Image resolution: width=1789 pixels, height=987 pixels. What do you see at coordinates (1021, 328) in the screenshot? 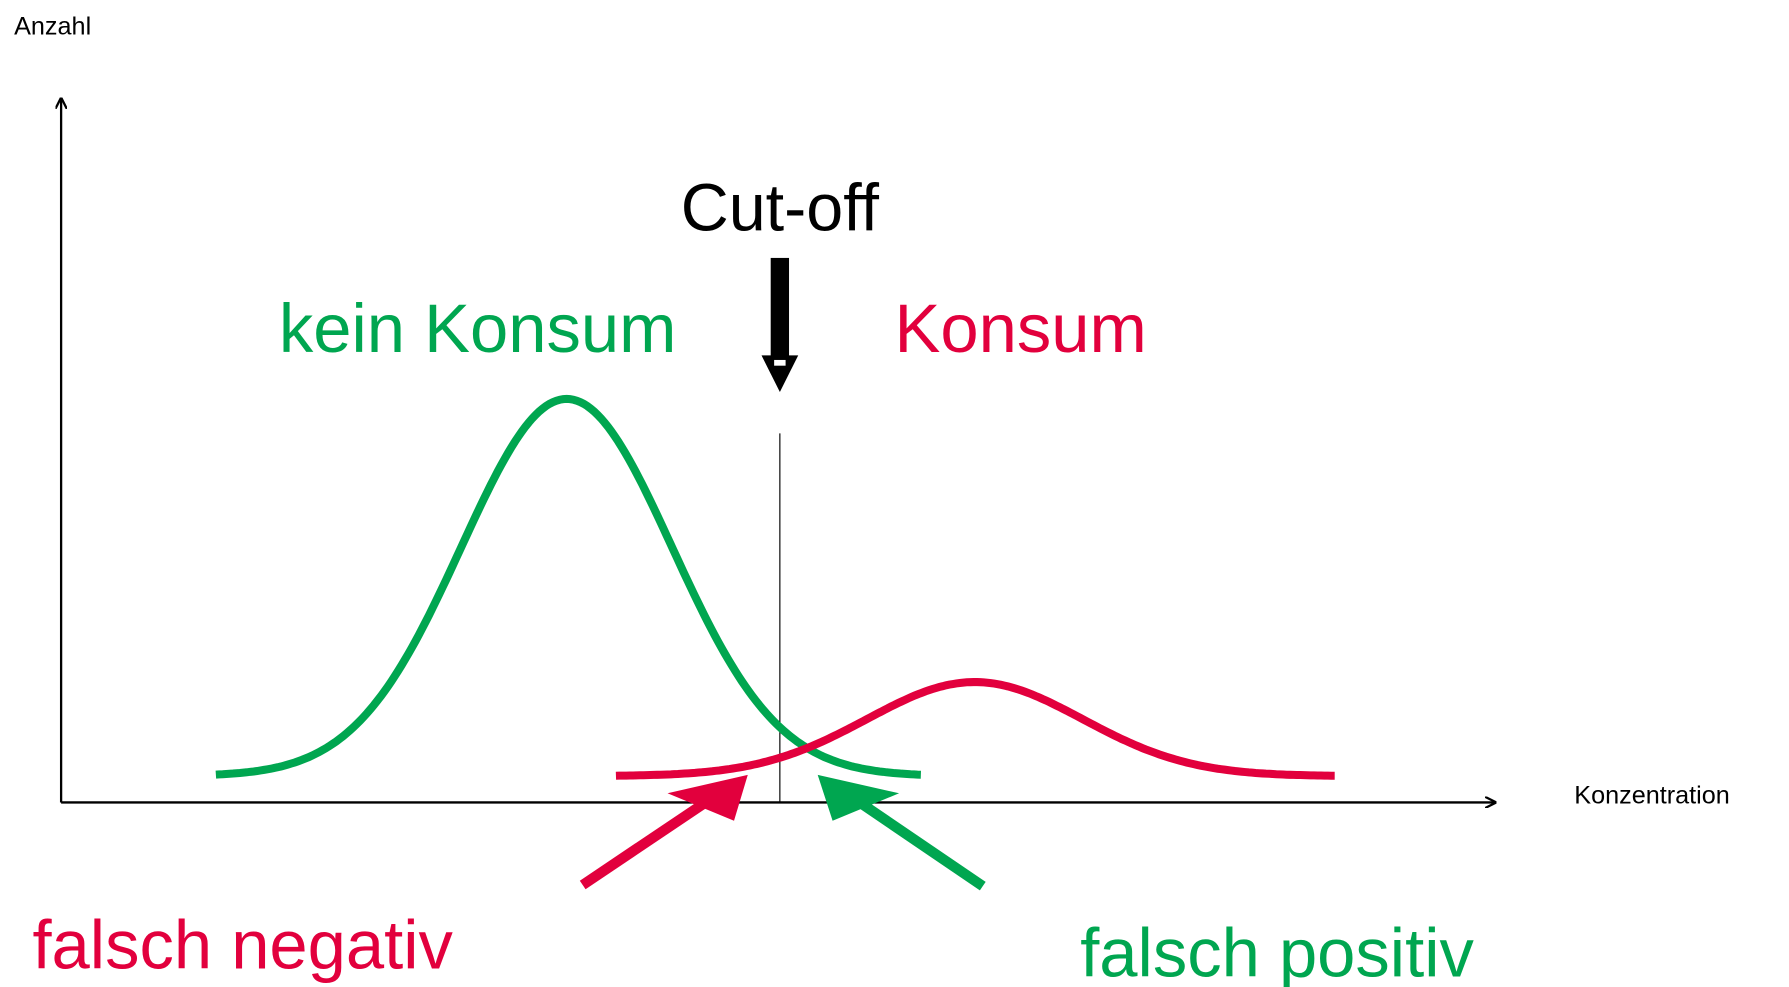
I see `group-label: Konsum` at bounding box center [1021, 328].